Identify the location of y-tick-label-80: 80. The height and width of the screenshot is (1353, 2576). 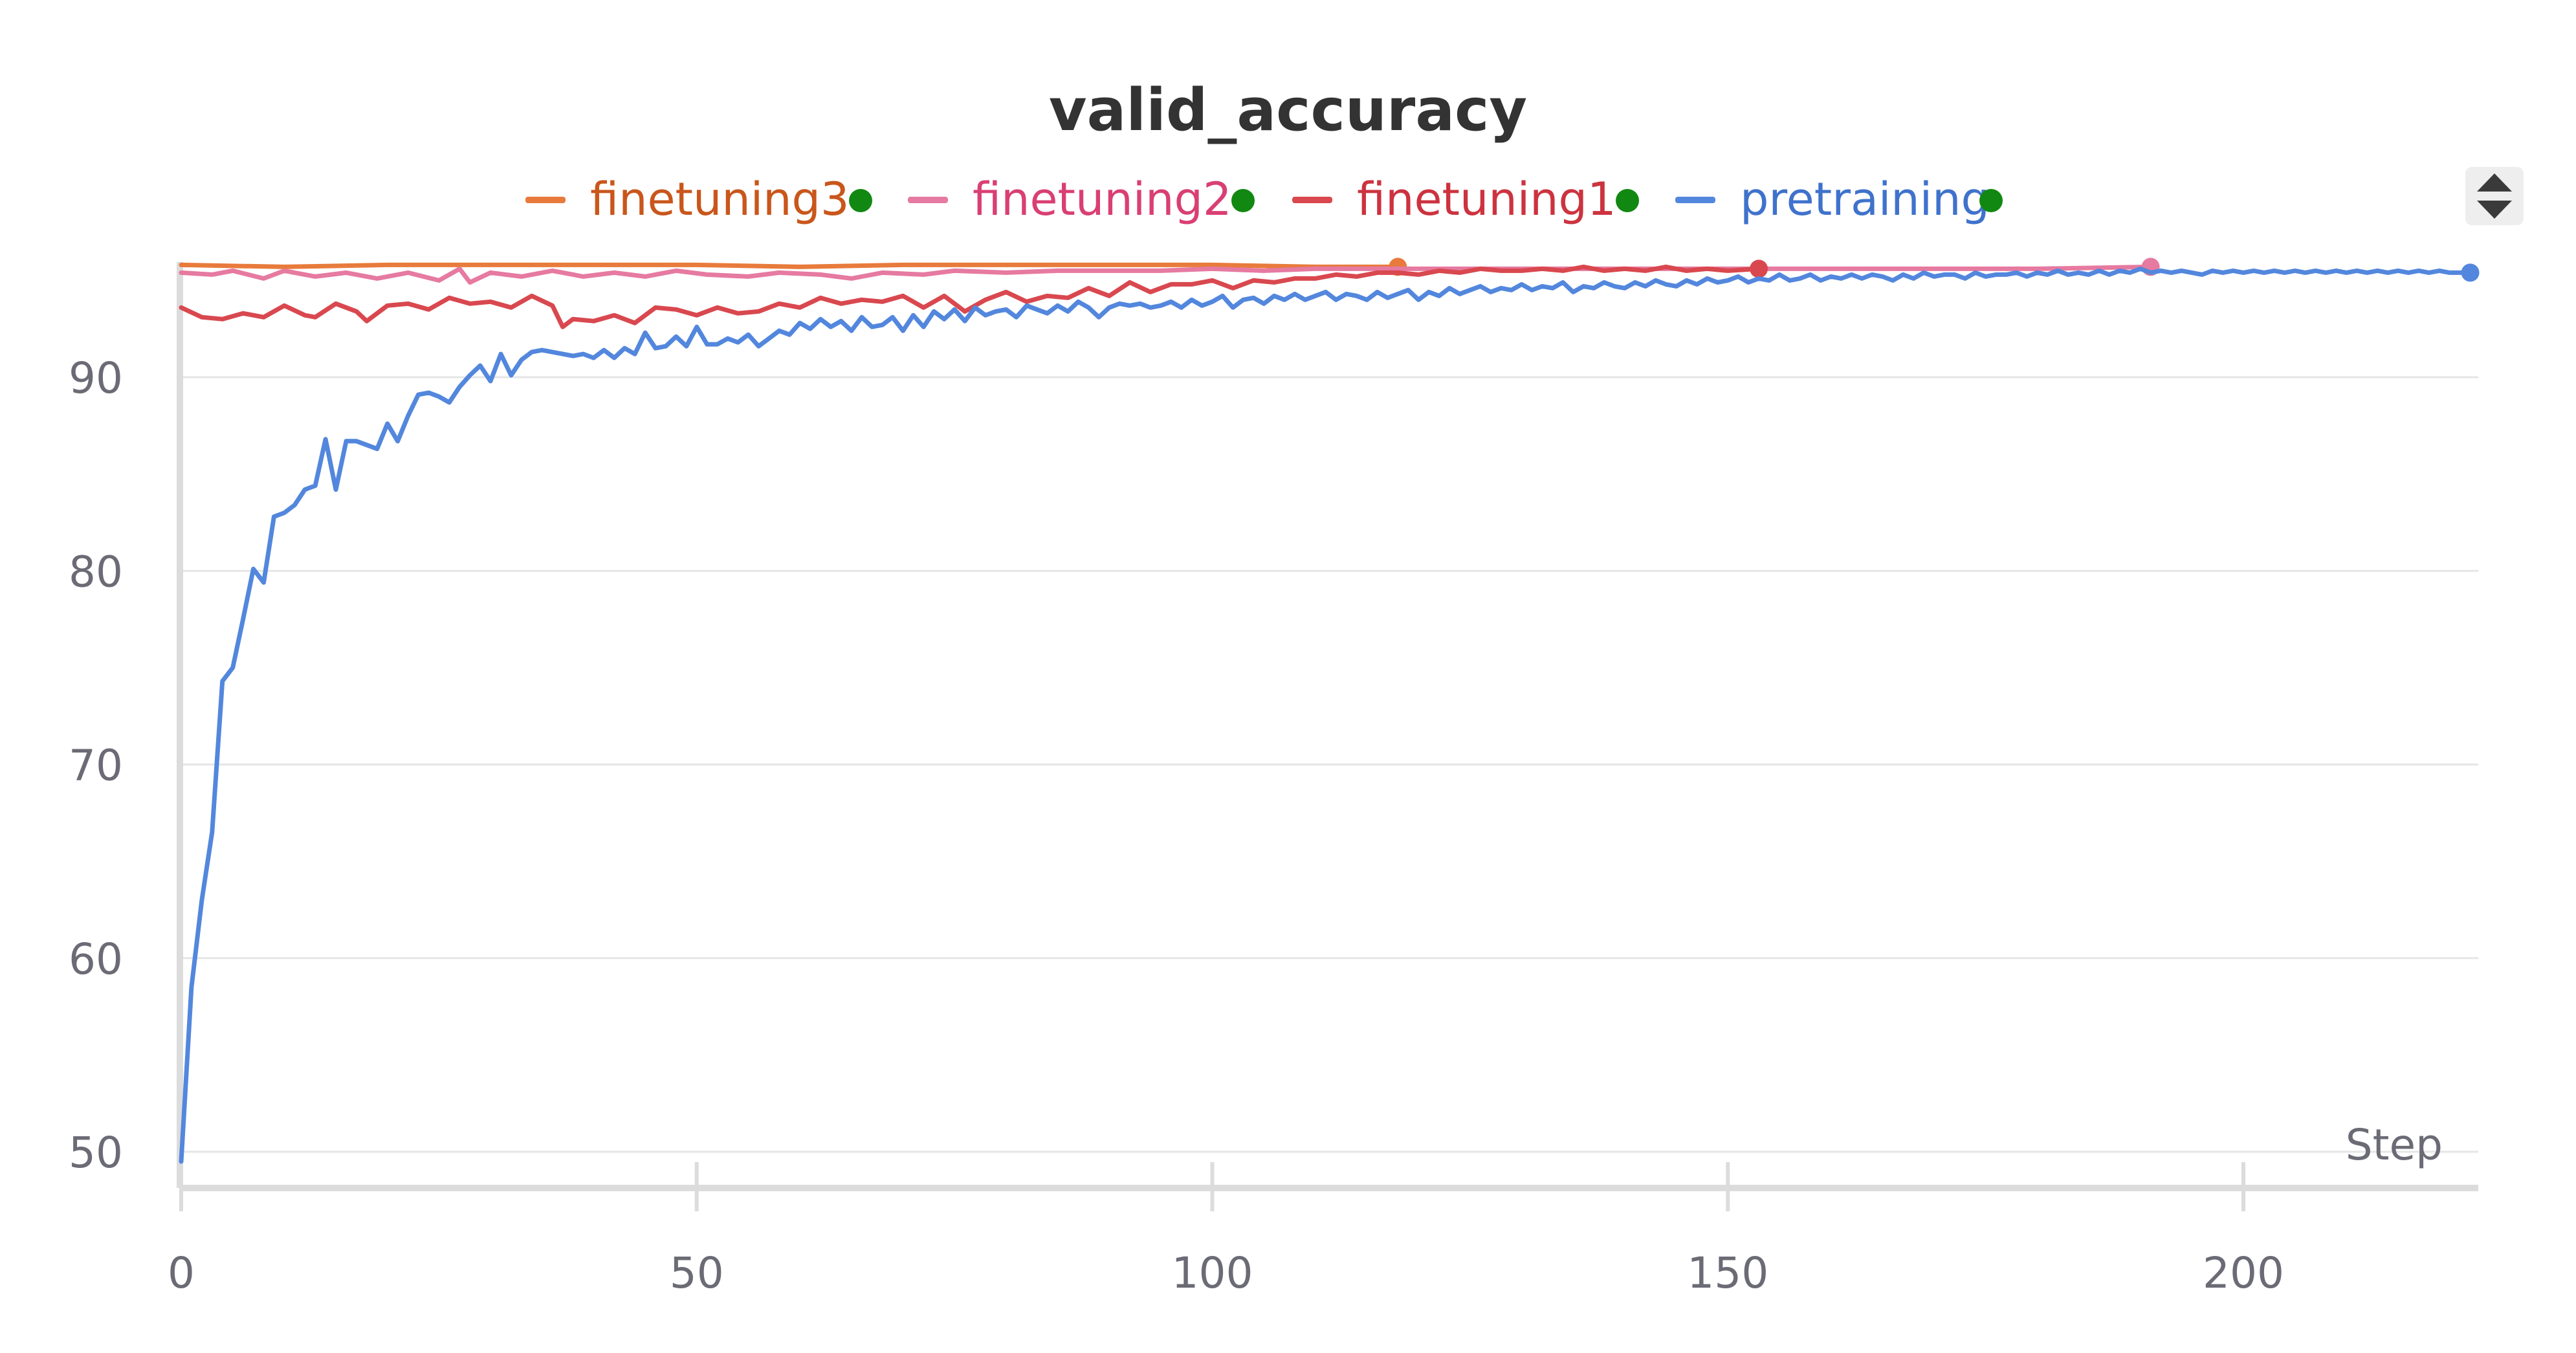
(96, 572).